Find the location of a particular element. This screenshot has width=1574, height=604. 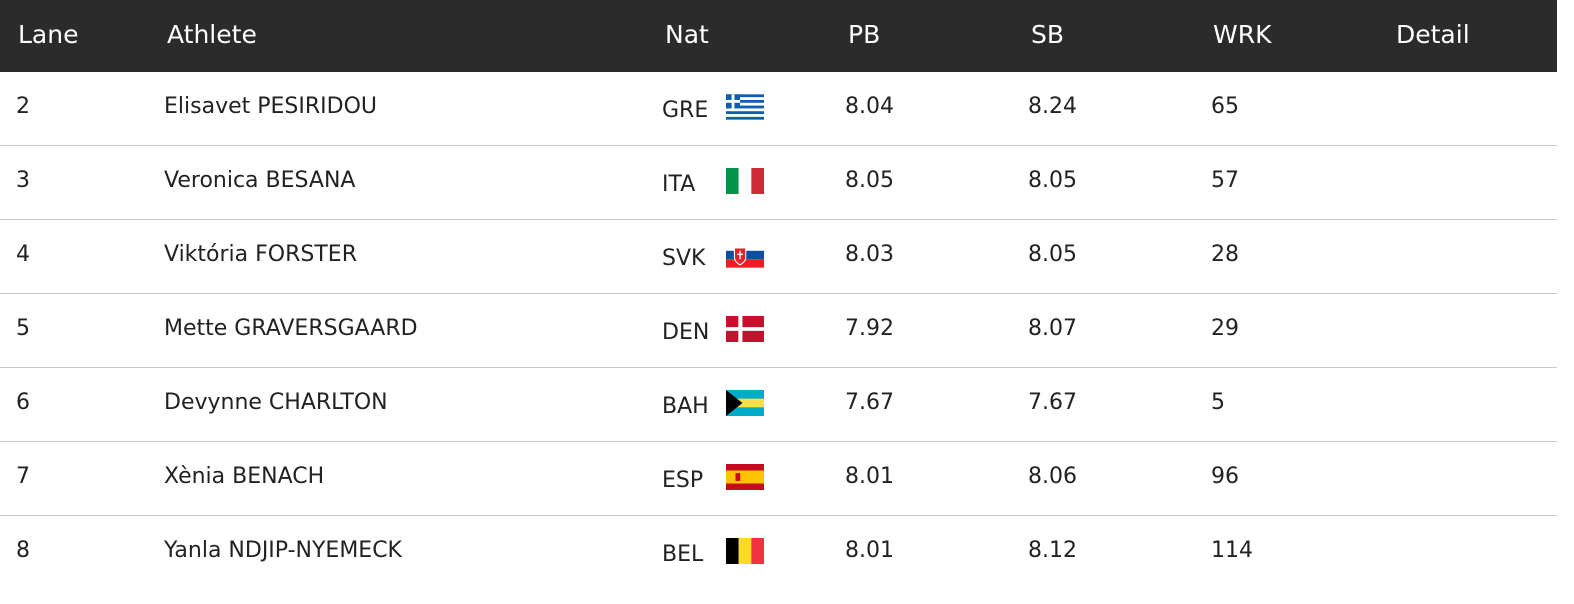

column-header: SB is located at coordinates (1048, 34).